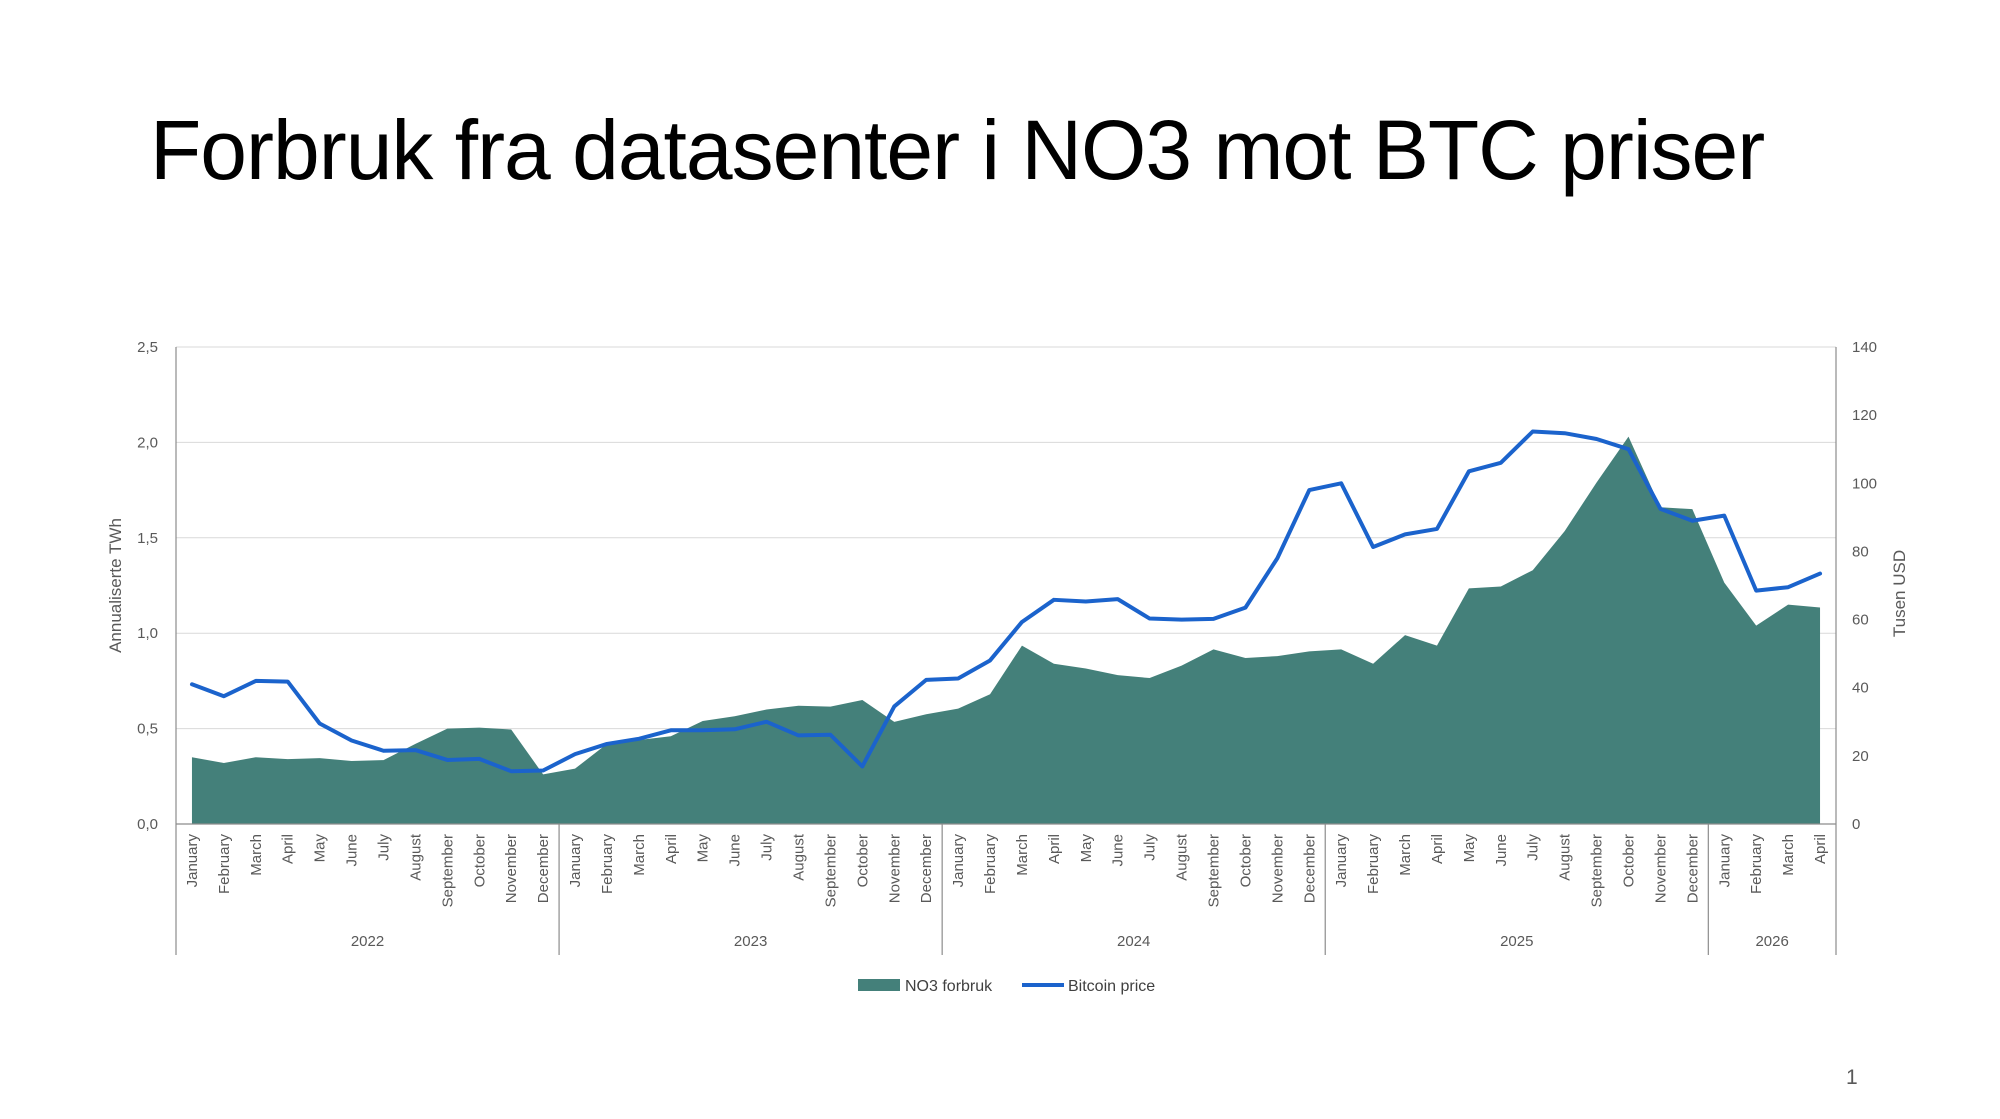 The height and width of the screenshot is (1119, 2000). Describe the element at coordinates (1111, 986) in the screenshot. I see `legend-label-bitcoin: Bitcoin price` at that location.